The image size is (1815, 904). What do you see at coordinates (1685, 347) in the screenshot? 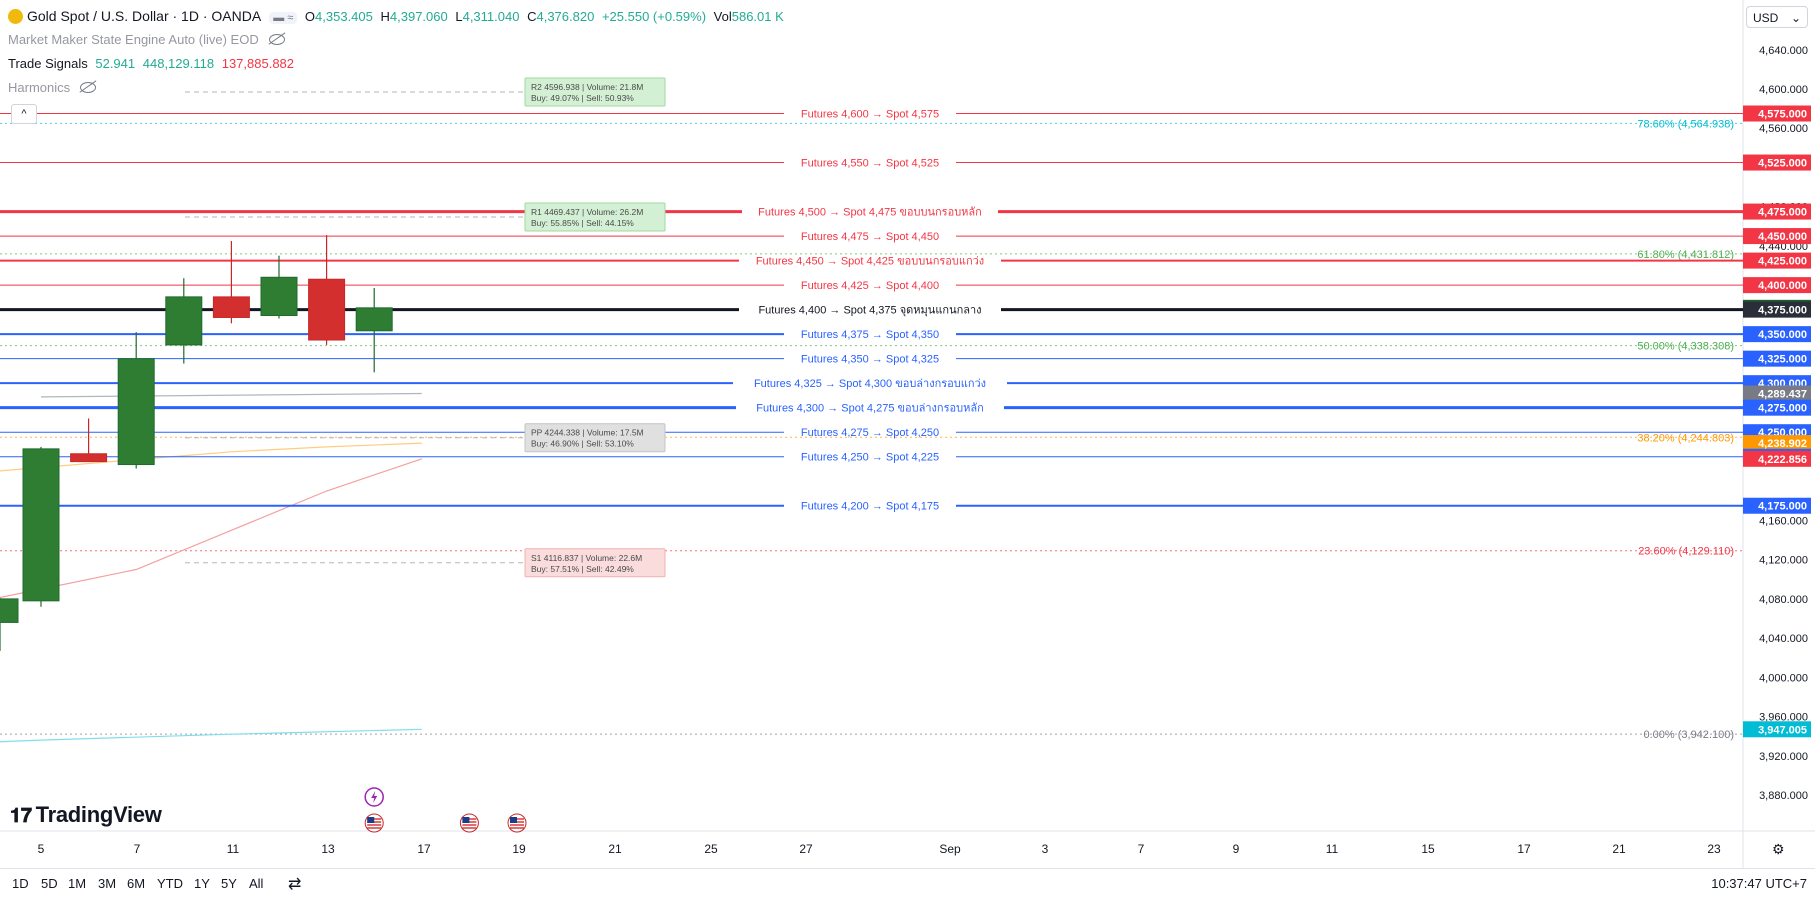
I see `fib-level-label: 50.00% (4,338.308)` at bounding box center [1685, 347].